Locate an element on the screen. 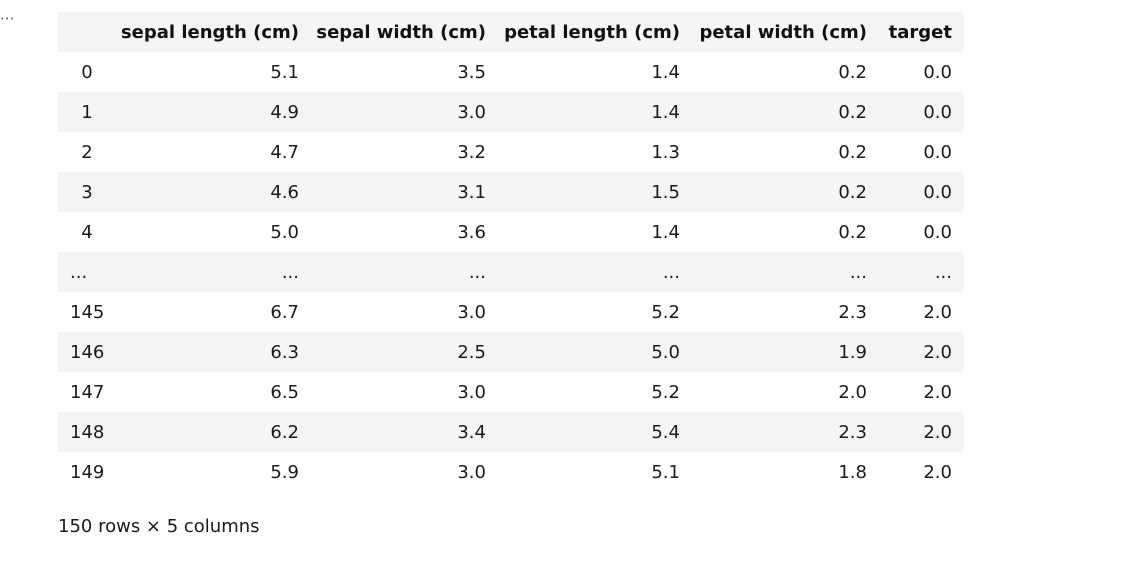 Image resolution: width=1139 pixels, height=582 pixels. row-index: 145 is located at coordinates (87, 312).